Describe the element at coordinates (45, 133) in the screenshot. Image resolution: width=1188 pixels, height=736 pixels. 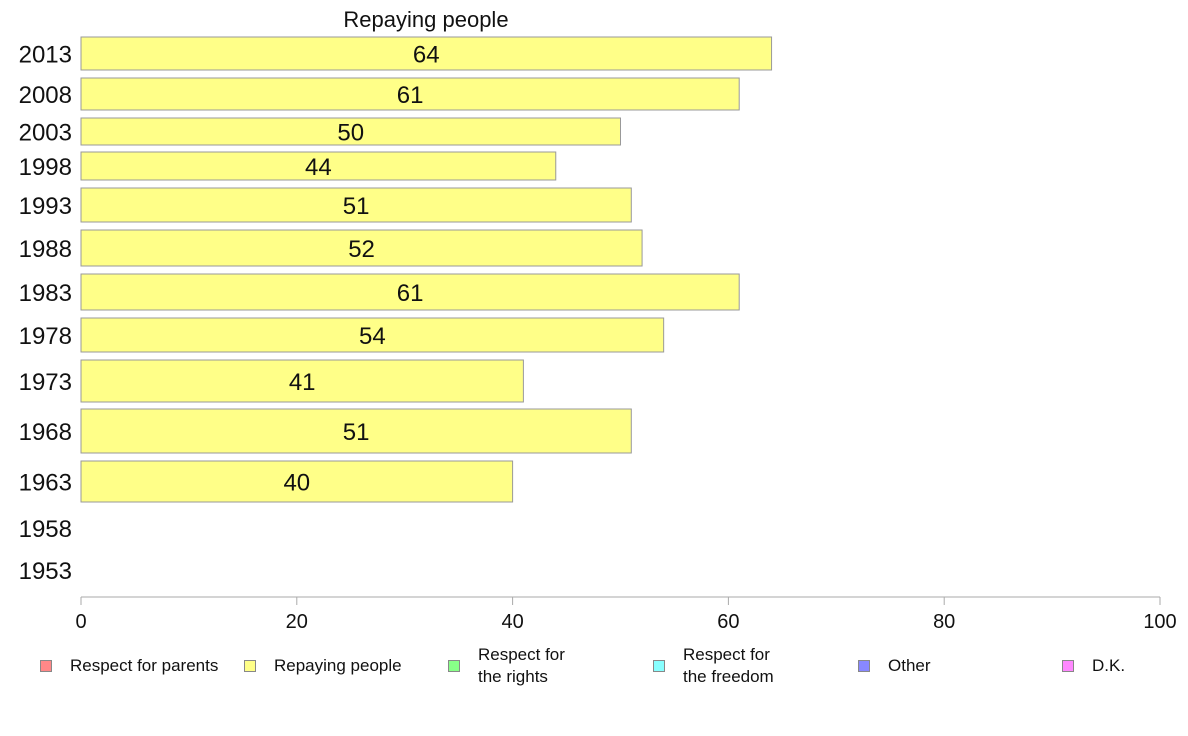
I see `category-label: 2003` at that location.